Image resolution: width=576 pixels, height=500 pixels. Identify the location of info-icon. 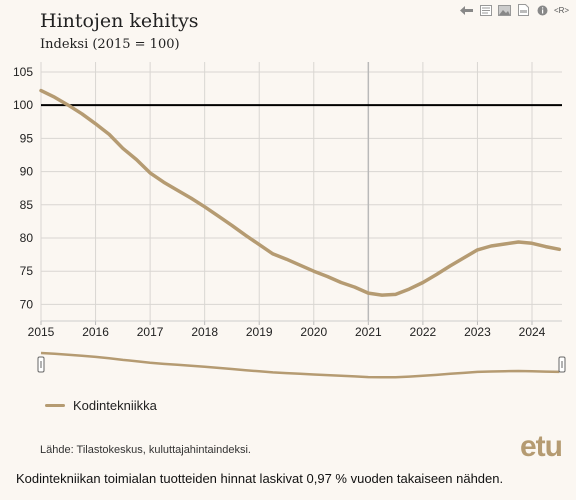
(542, 10).